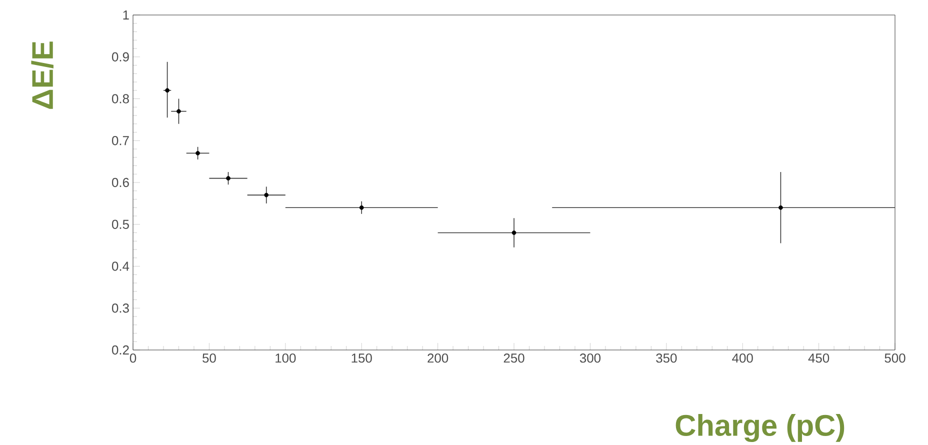  I want to click on x-tick-label: 400, so click(742, 358).